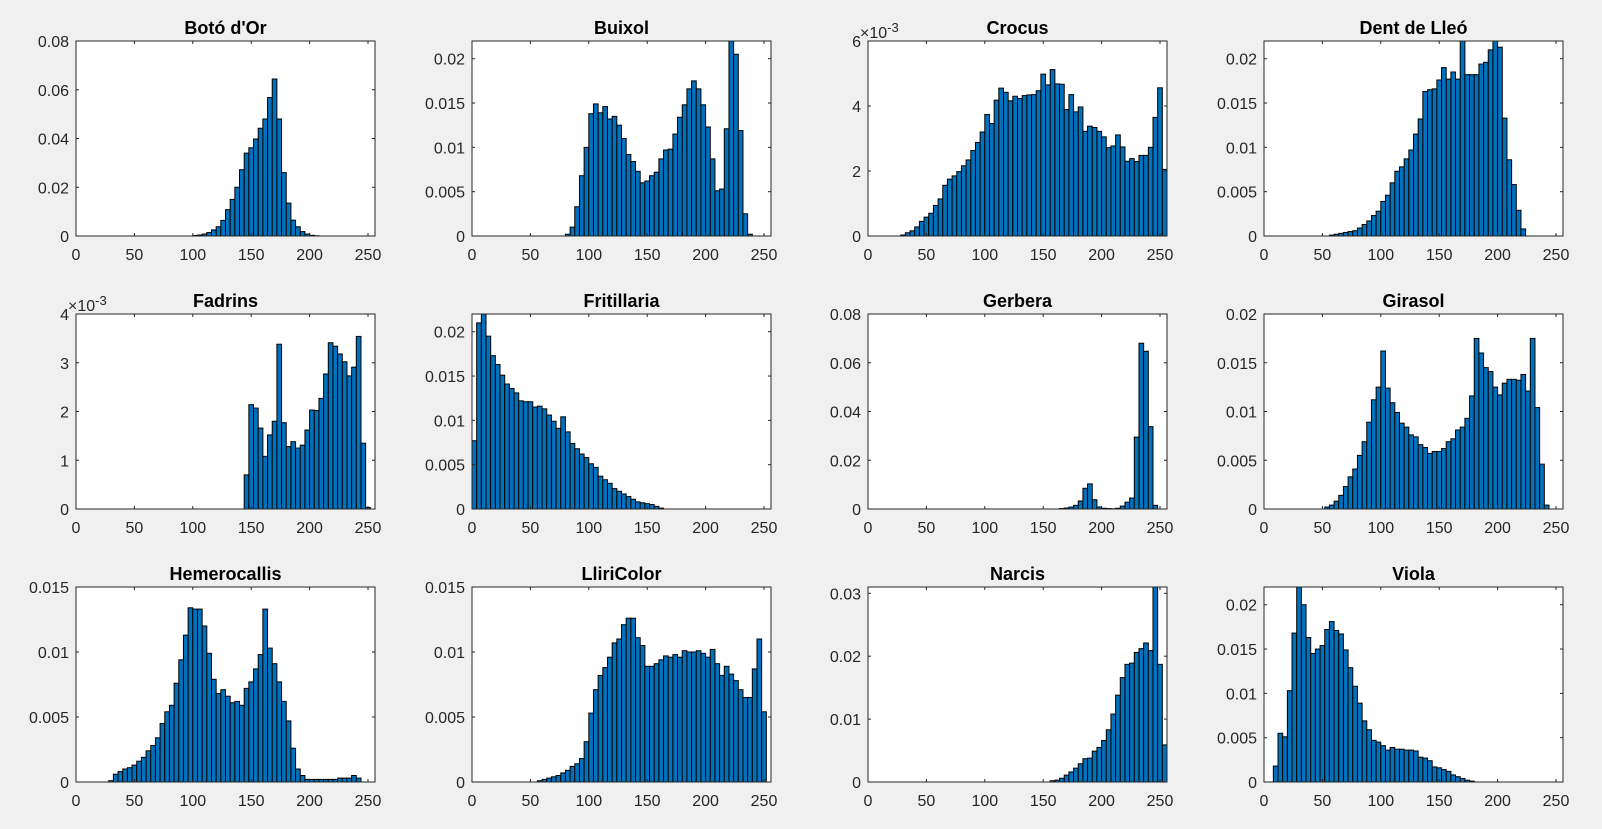  I want to click on y-tick-label: 0.02, so click(449, 60).